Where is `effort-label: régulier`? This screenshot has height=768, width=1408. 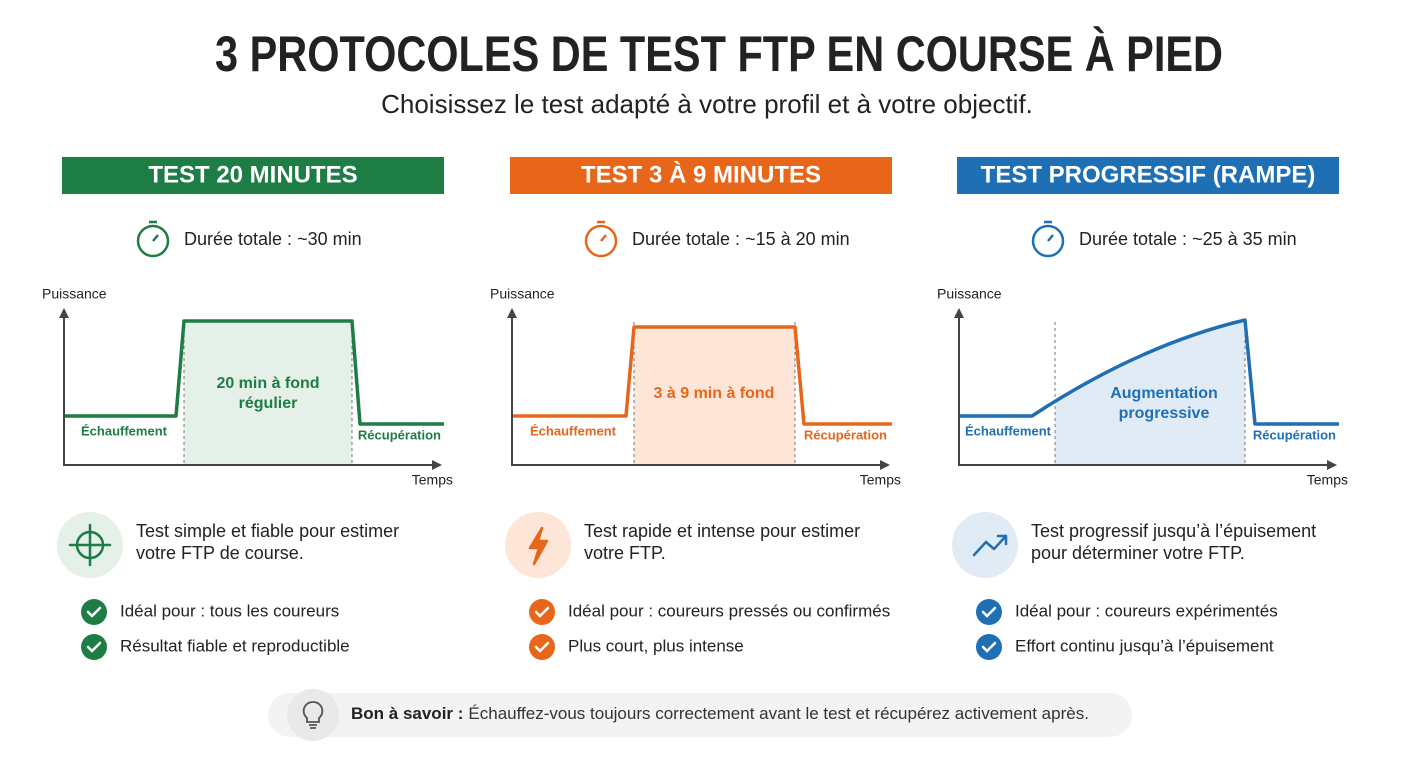
effort-label: régulier is located at coordinates (268, 403).